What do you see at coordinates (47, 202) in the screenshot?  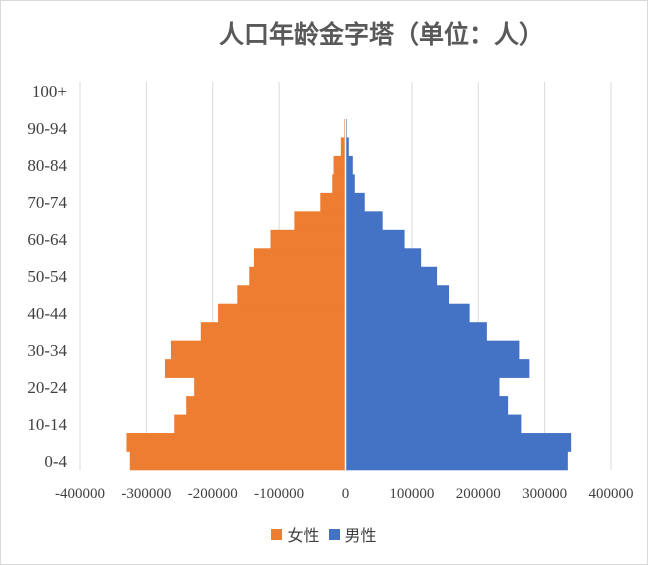 I see `y-tick-label-7: 70-74` at bounding box center [47, 202].